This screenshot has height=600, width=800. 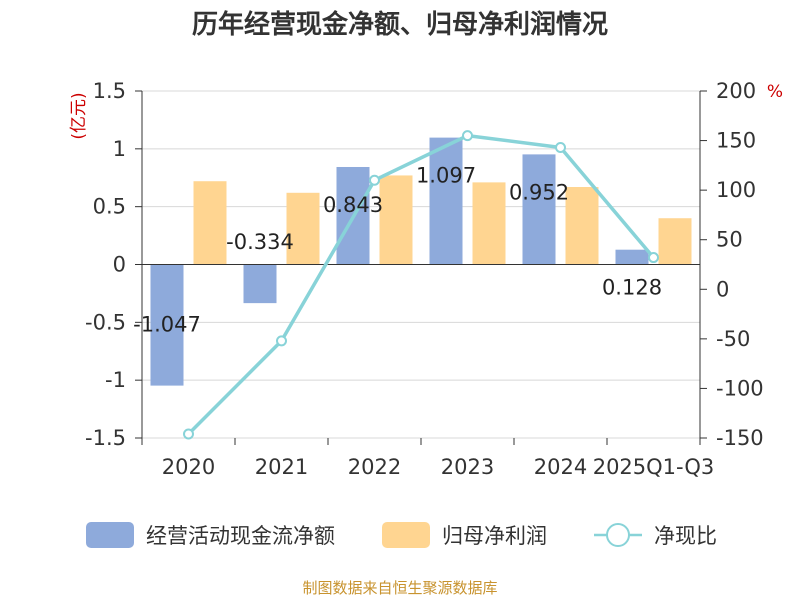 What do you see at coordinates (740, 388) in the screenshot?
I see `right-tick-label: -100` at bounding box center [740, 388].